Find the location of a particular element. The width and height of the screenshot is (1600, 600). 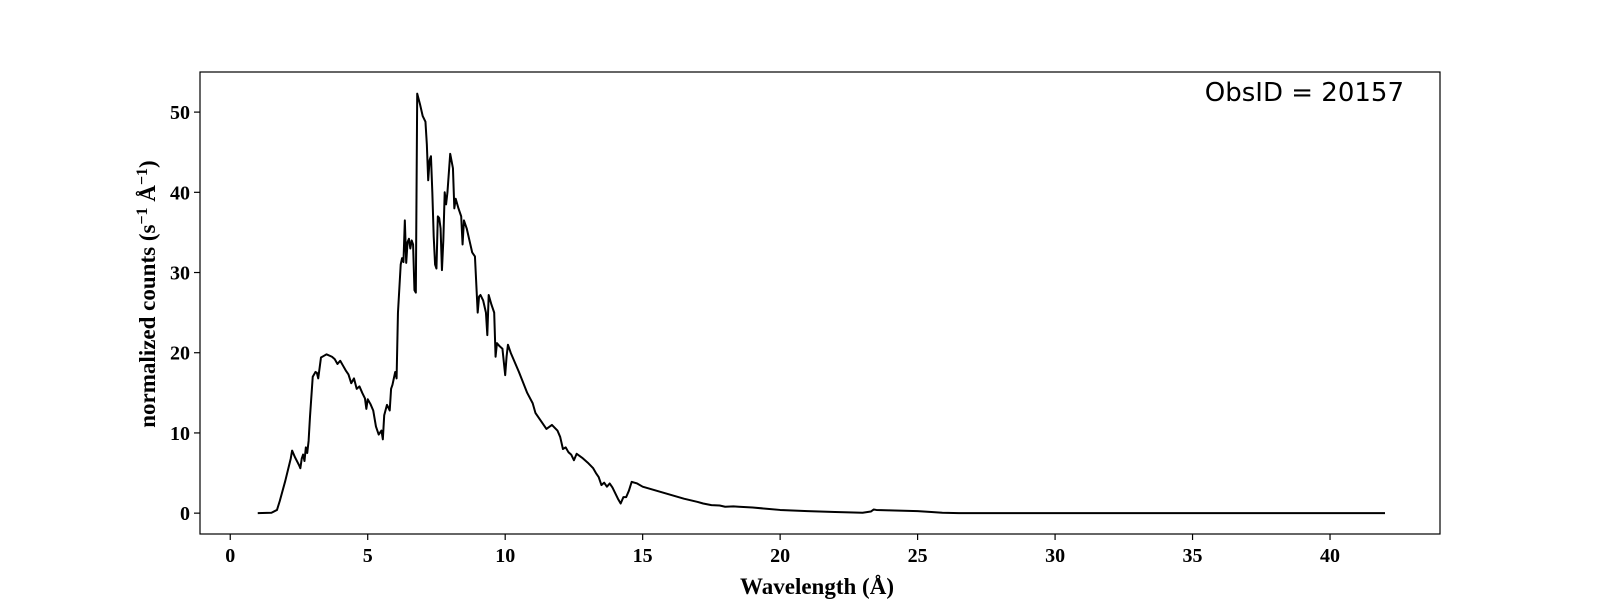

y-tick-label: 10 is located at coordinates (180, 434).